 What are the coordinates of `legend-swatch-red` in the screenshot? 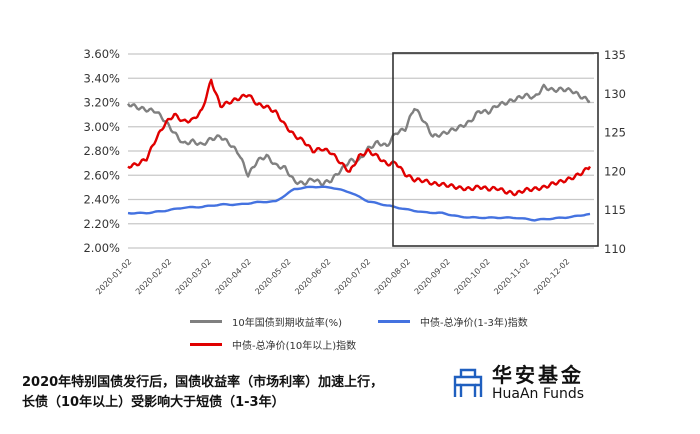 It's located at (206, 344).